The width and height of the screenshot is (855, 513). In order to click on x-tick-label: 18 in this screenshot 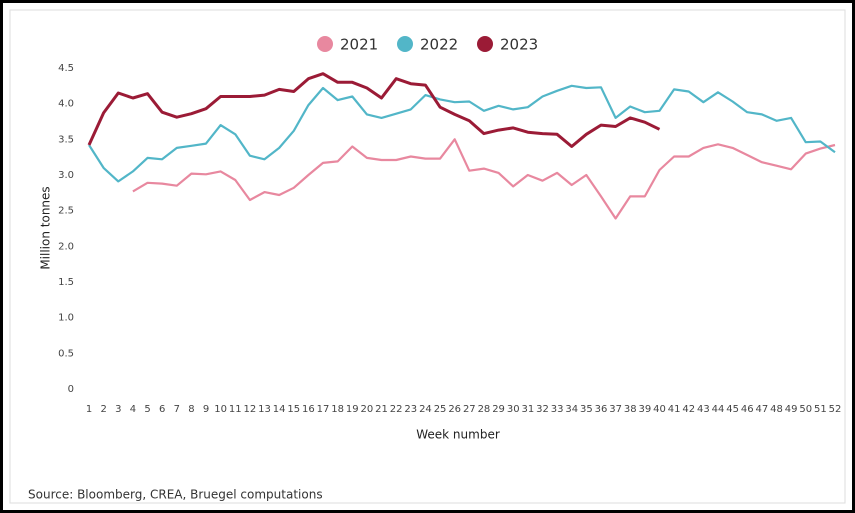, I will do `click(337, 409)`.